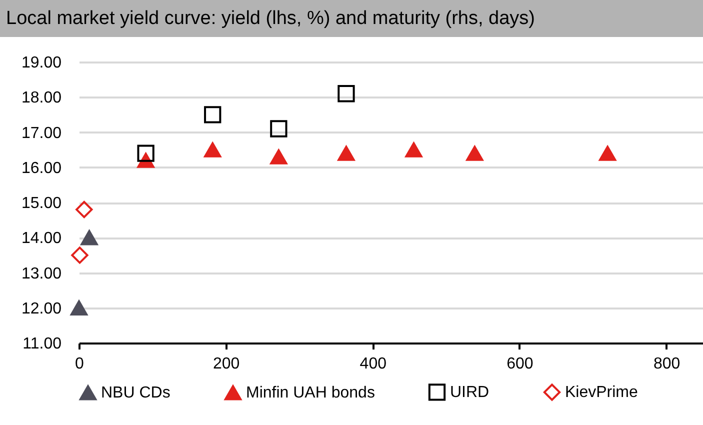 This screenshot has height=425, width=703. Describe the element at coordinates (41, 239) in the screenshot. I see `y-tick-label: 14.00` at that location.